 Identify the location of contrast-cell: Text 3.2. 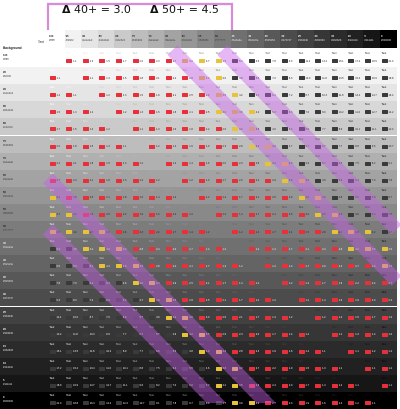
(239, 127).